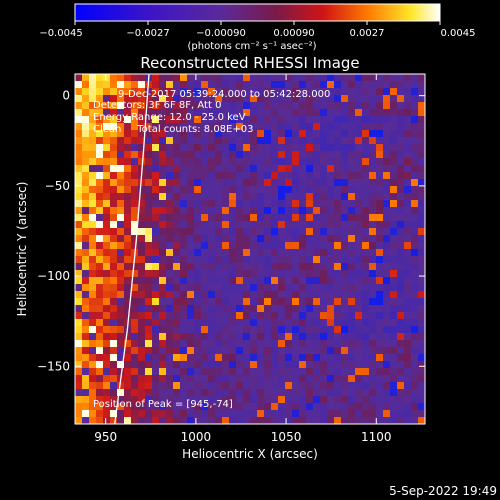 This screenshot has height=500, width=500. I want to click on y-tick-label: −50, so click(57, 186).